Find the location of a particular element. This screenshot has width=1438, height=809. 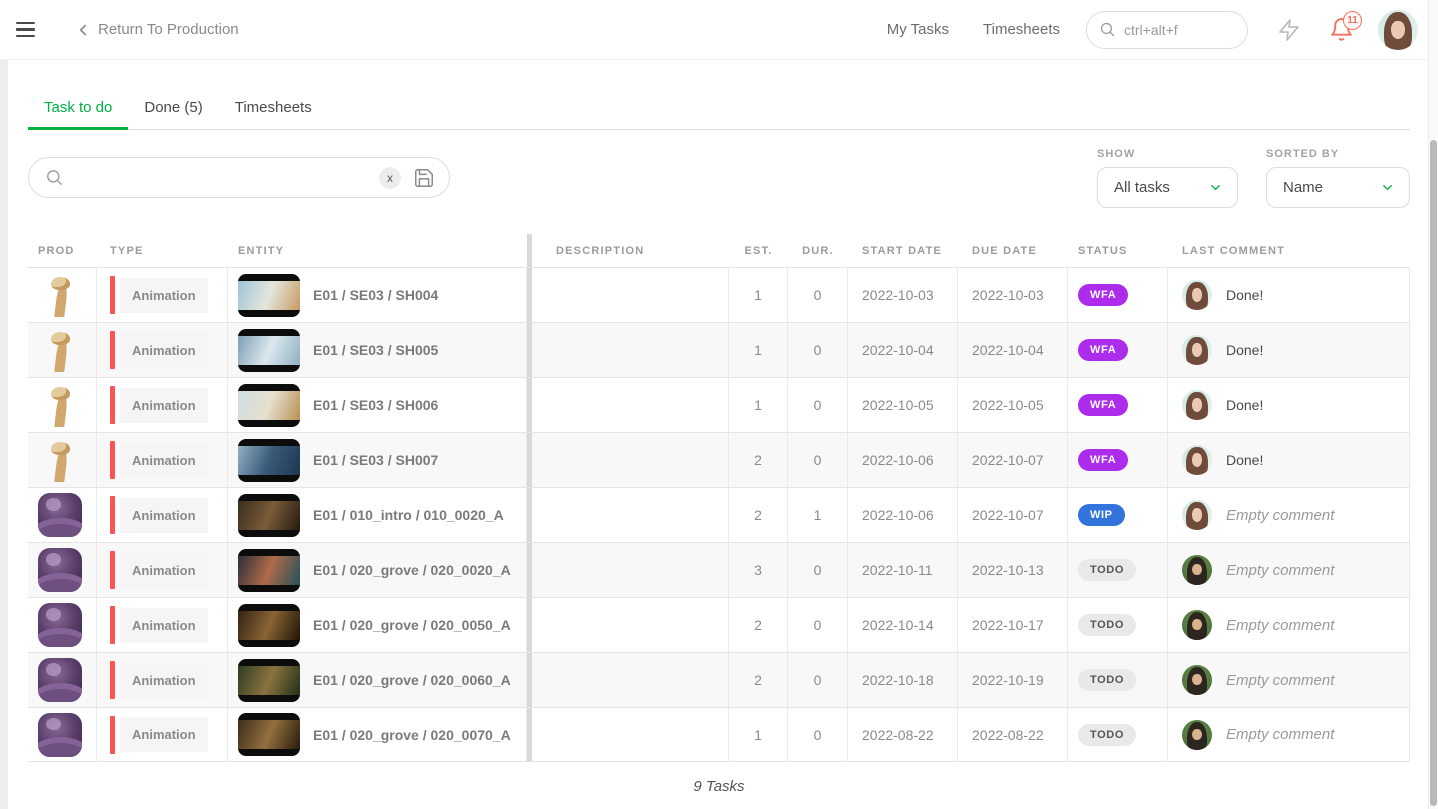

entity-name: E01 / SE03 / SH005 is located at coordinates (376, 350).